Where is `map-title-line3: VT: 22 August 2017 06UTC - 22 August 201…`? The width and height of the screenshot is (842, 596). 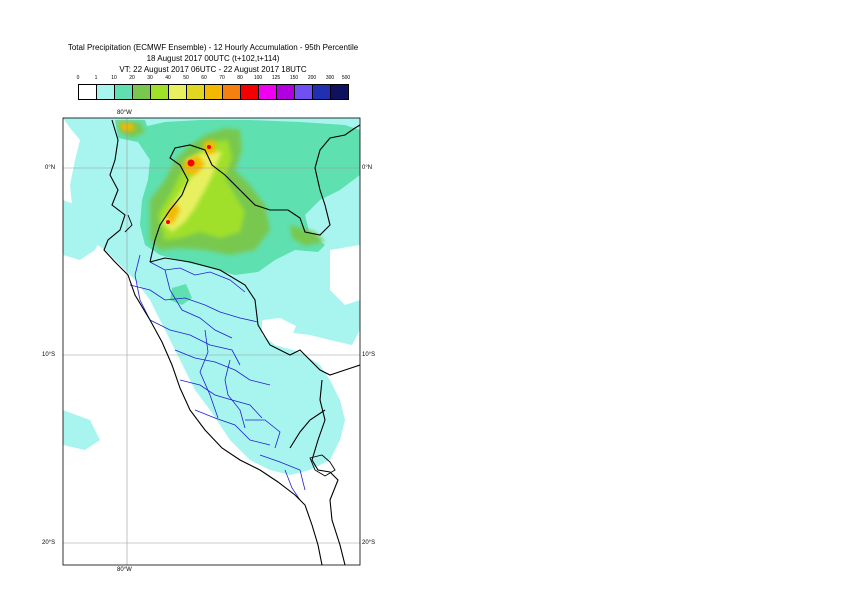
map-title-line3: VT: 22 August 2017 06UTC - 22 August 201… is located at coordinates (213, 69).